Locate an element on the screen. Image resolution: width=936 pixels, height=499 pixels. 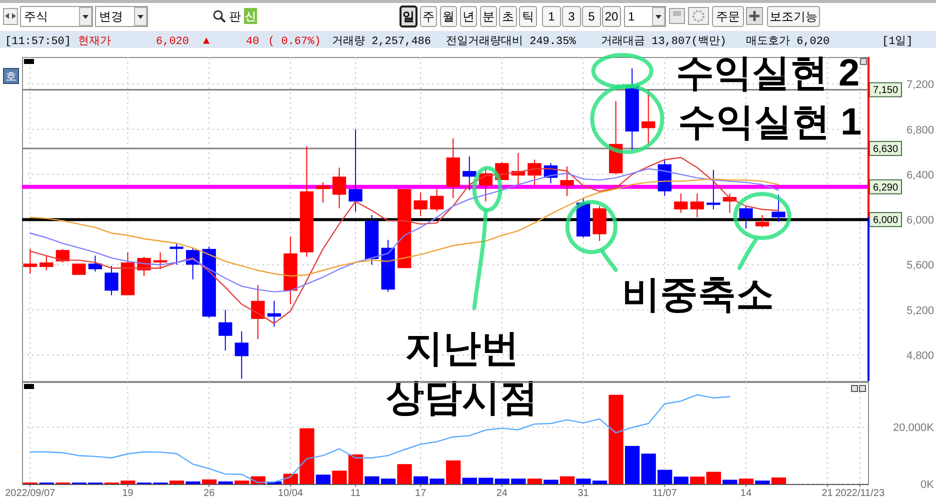
x-tick-label: 26 is located at coordinates (210, 493).